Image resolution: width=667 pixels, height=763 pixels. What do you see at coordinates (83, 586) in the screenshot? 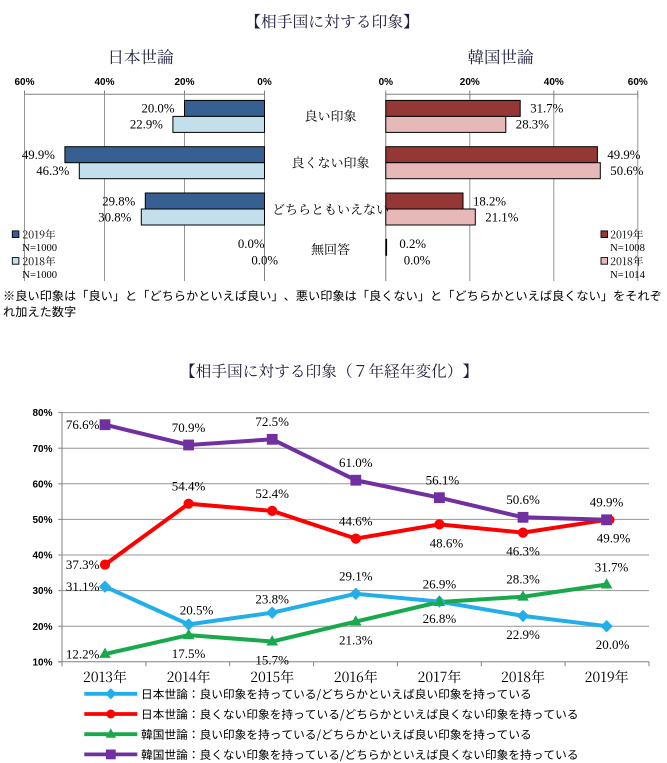
I see `svg-text: 31.1%` at bounding box center [83, 586].